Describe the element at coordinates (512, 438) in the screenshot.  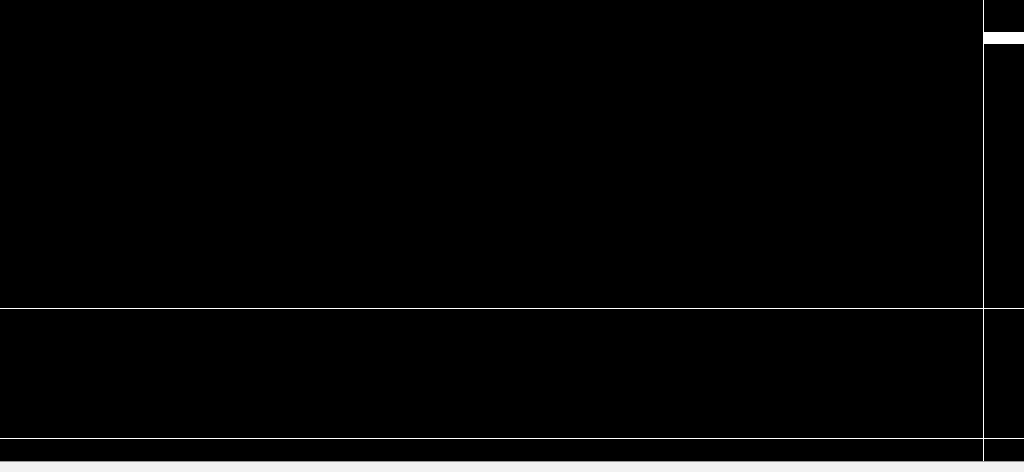
I see `panel-divider-bottom` at that location.